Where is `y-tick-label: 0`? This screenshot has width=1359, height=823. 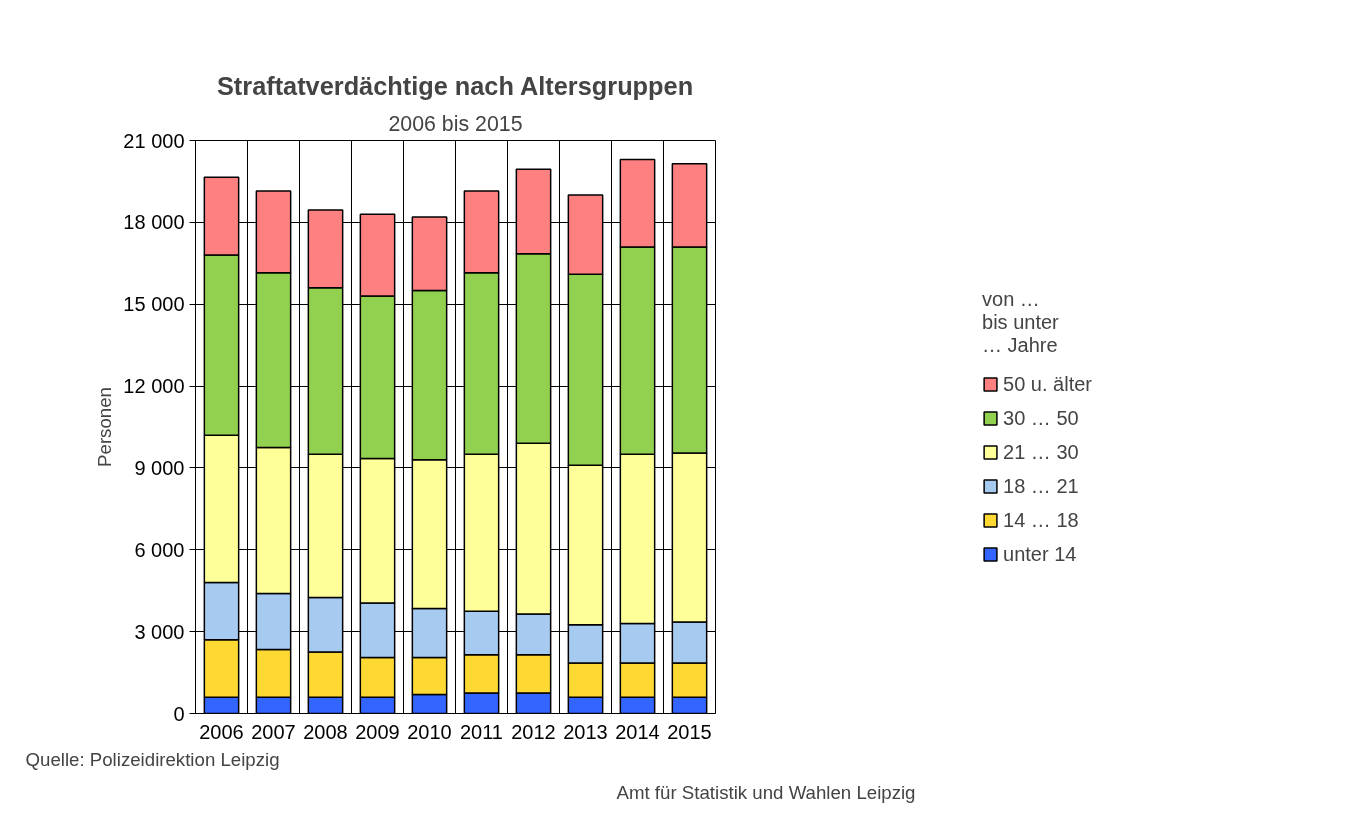
y-tick-label: 0 is located at coordinates (179, 713).